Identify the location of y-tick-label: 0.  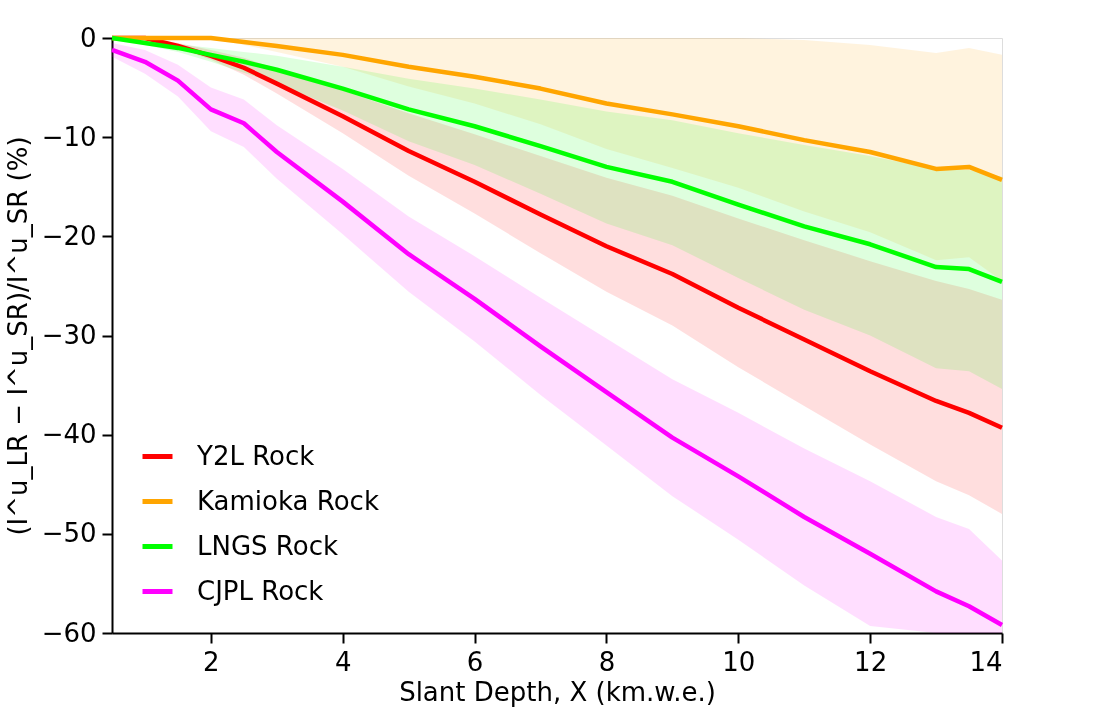
(88, 37).